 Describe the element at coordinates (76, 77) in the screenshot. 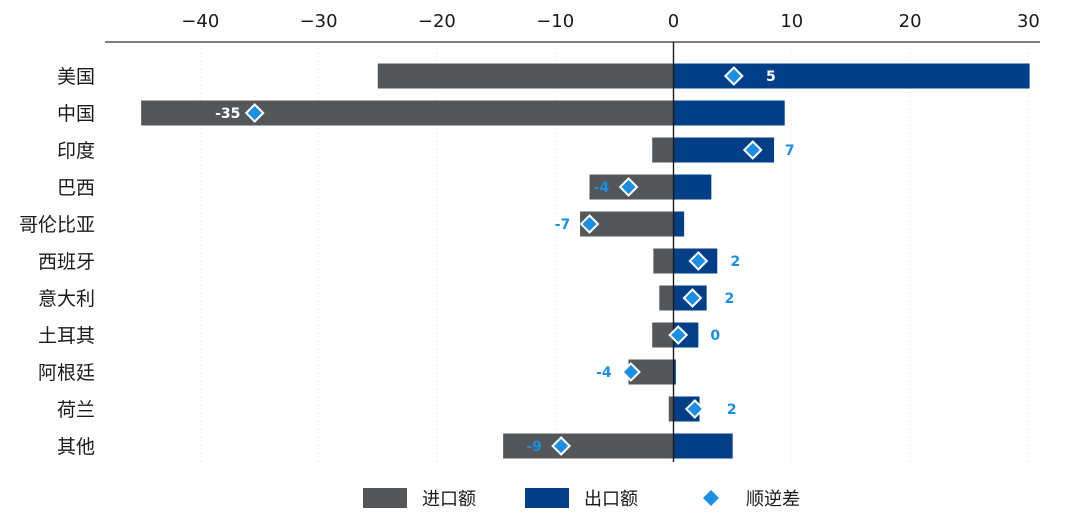

I see `category-label: 美国` at that location.